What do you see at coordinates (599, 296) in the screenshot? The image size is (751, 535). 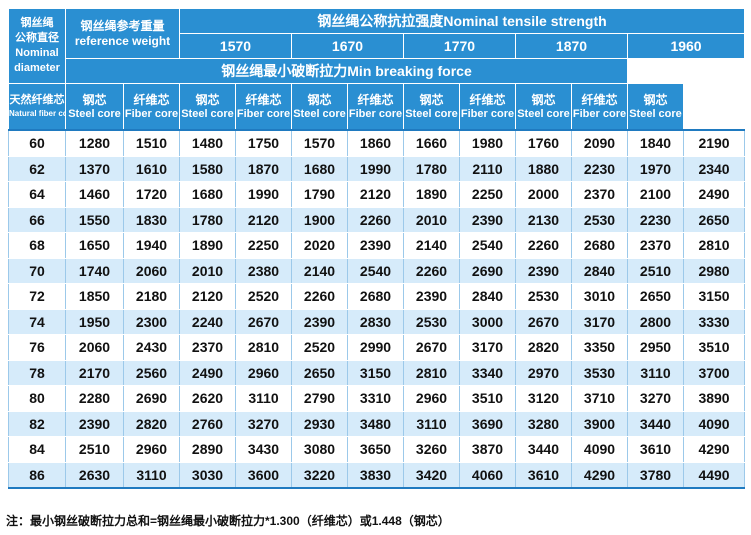 I see `value-cell: 3010` at bounding box center [599, 296].